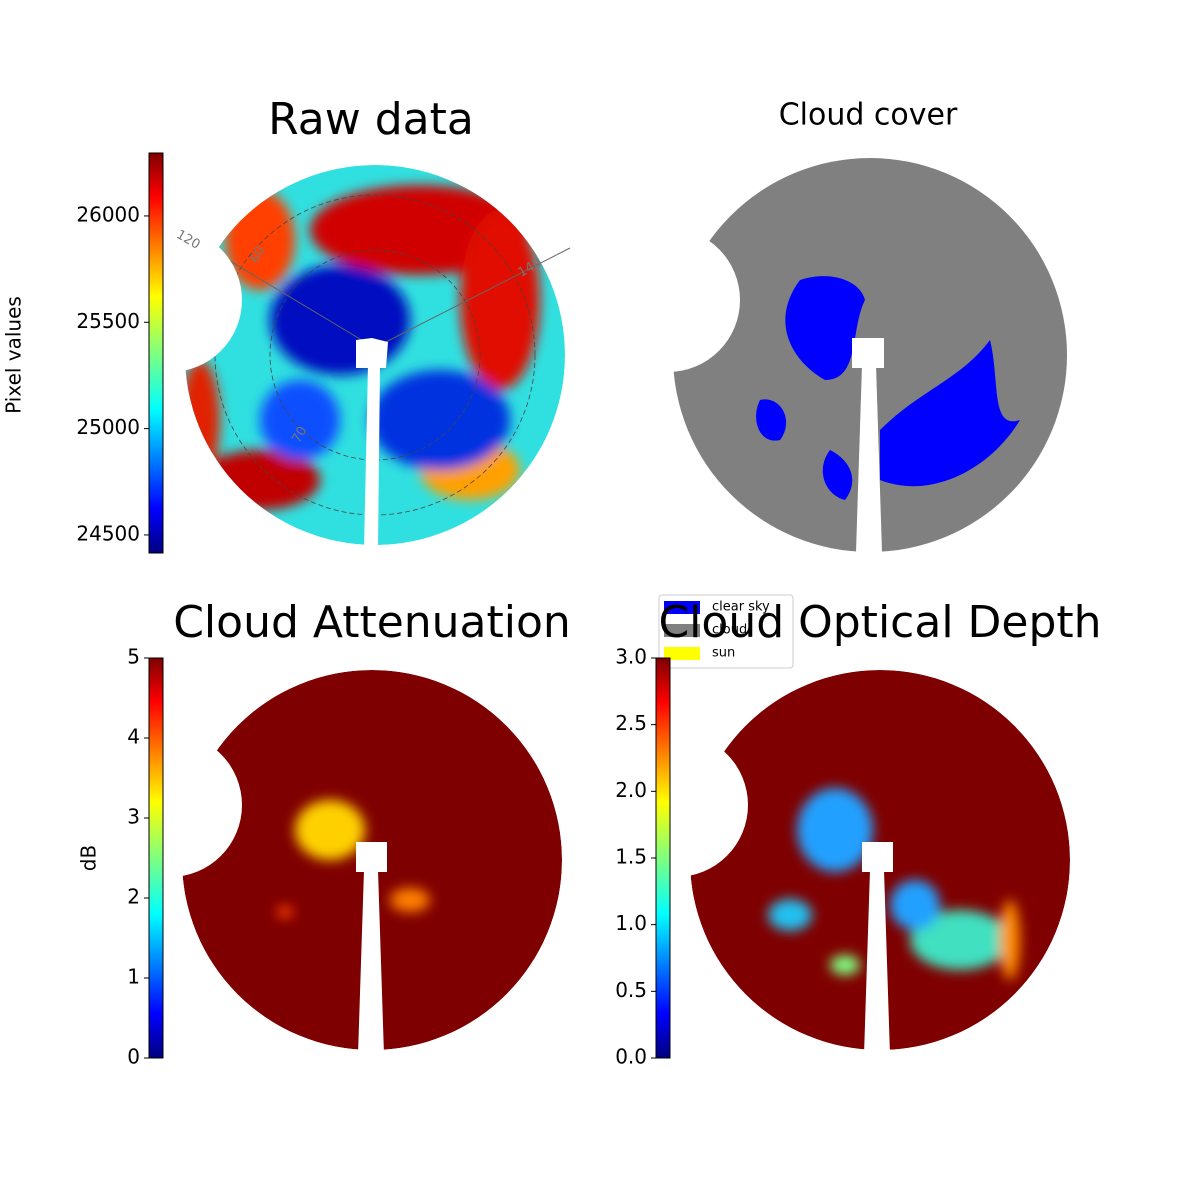 The width and height of the screenshot is (1200, 1200). Describe the element at coordinates (133, 897) in the screenshot. I see `colorbar-tick-label: 2` at that location.